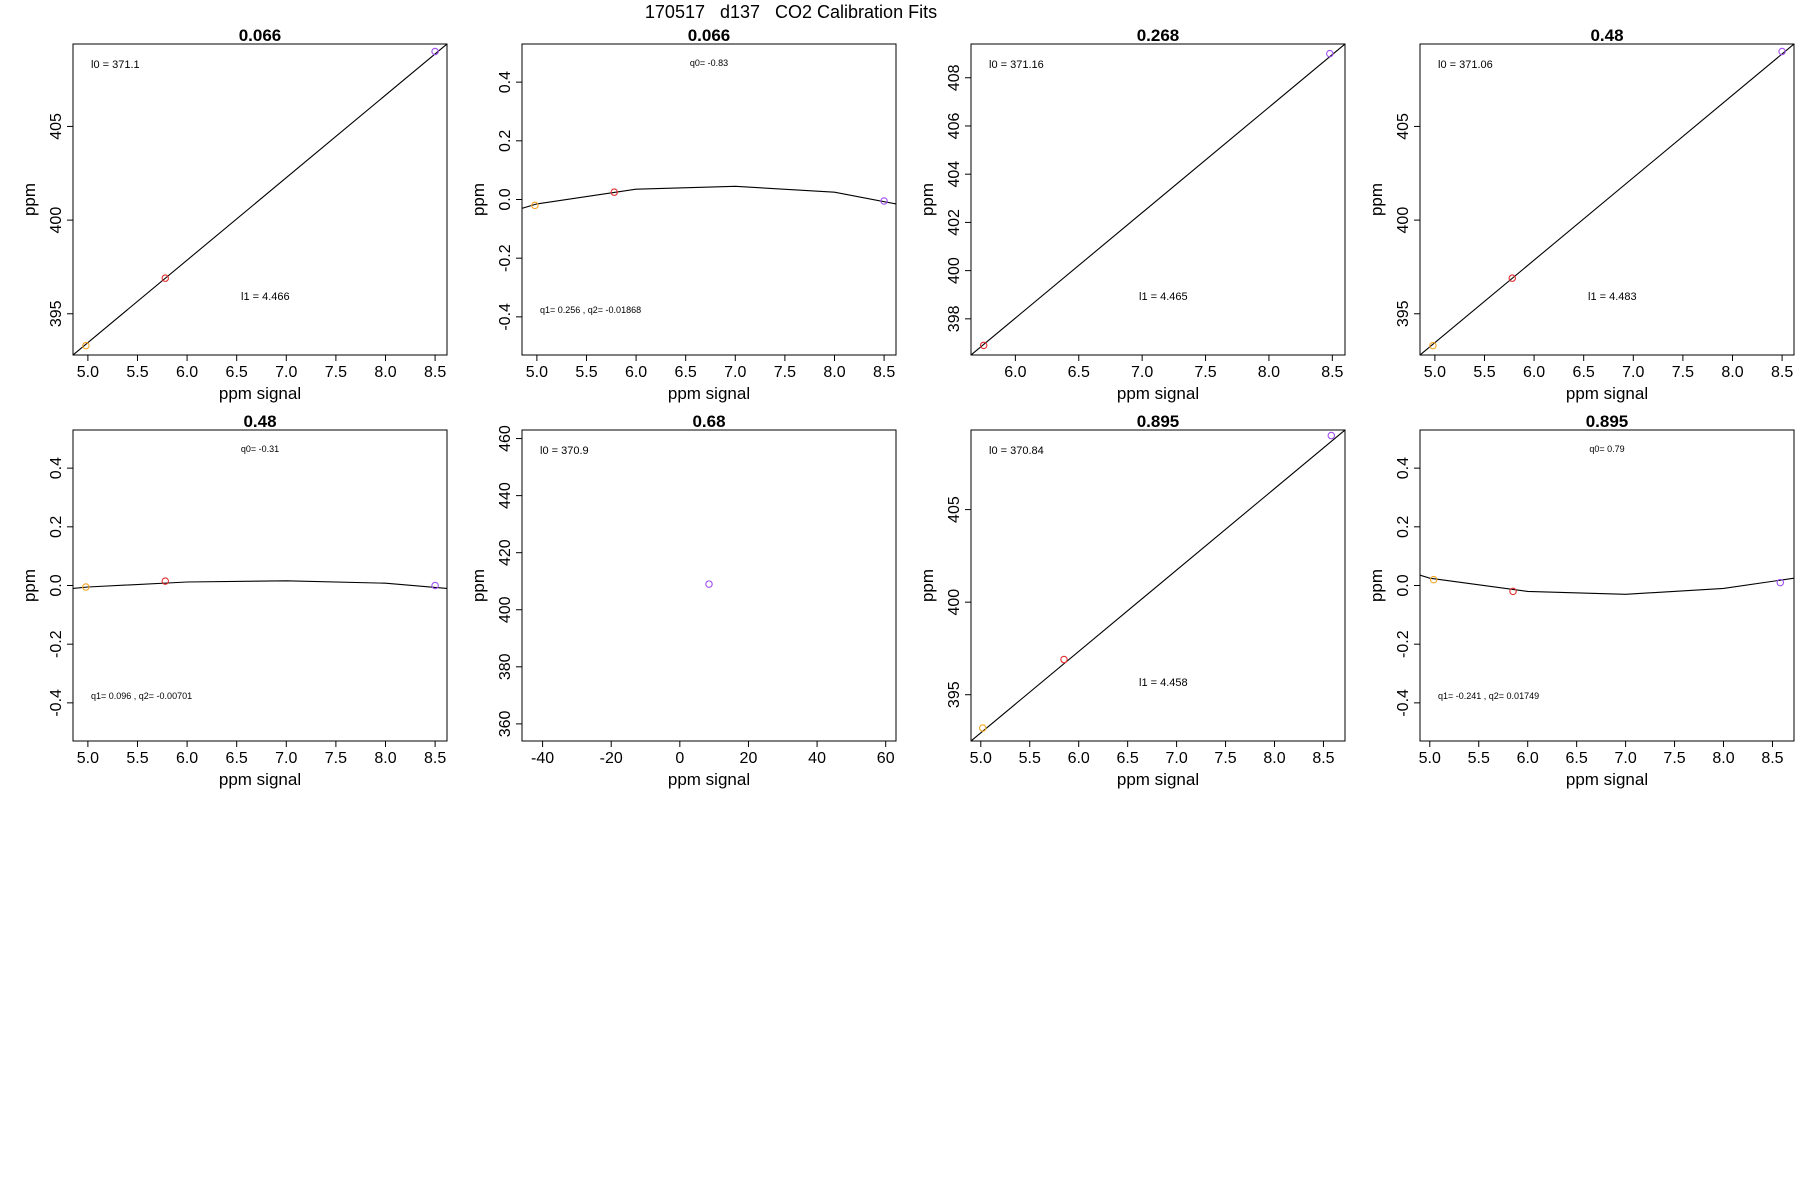 This screenshot has width=1800, height=1200. Describe the element at coordinates (954, 318) in the screenshot. I see `y-tick-label: 398` at that location.